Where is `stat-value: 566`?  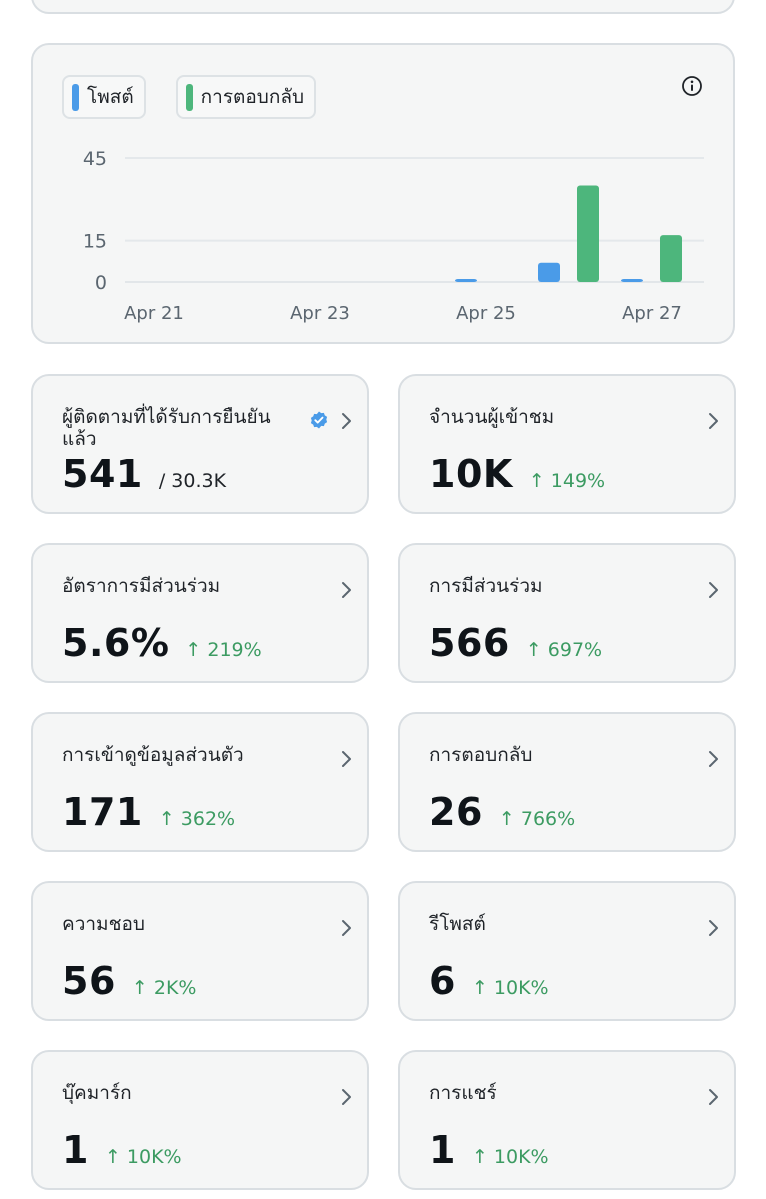
stat-value: 566 is located at coordinates (469, 643).